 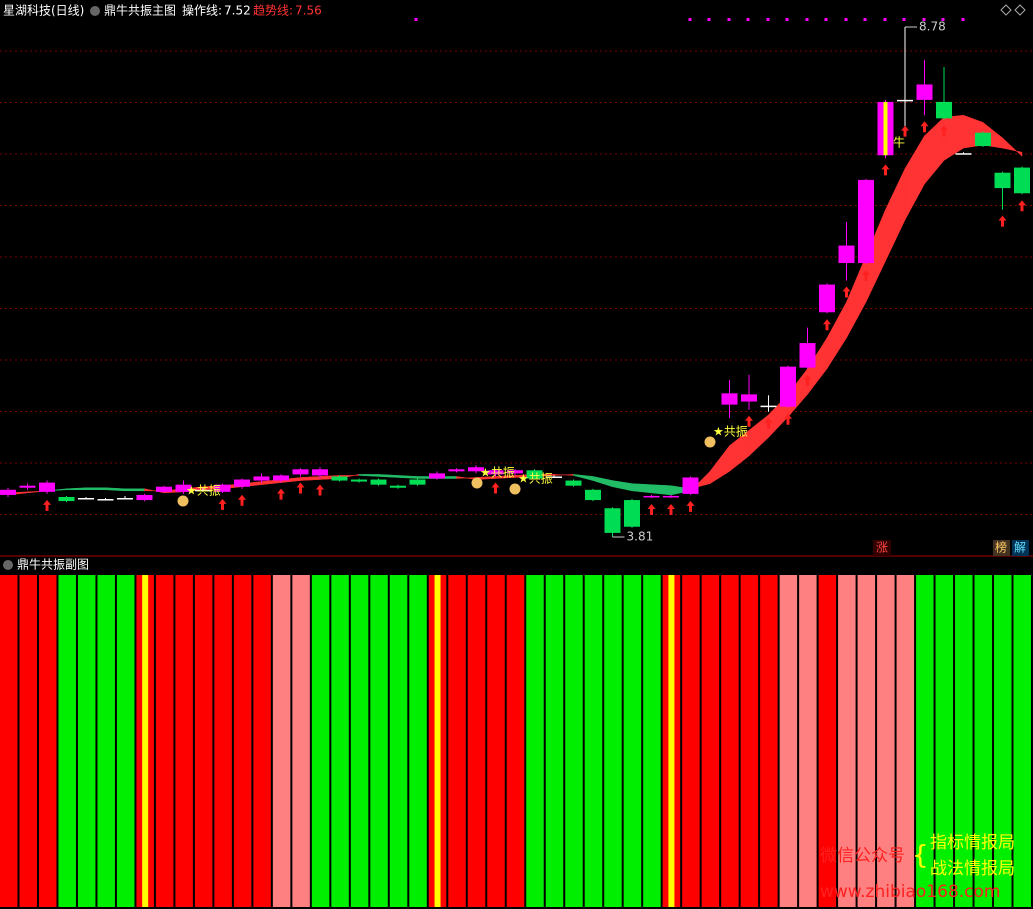 What do you see at coordinates (899, 142) in the screenshot?
I see `tag: 牛` at bounding box center [899, 142].